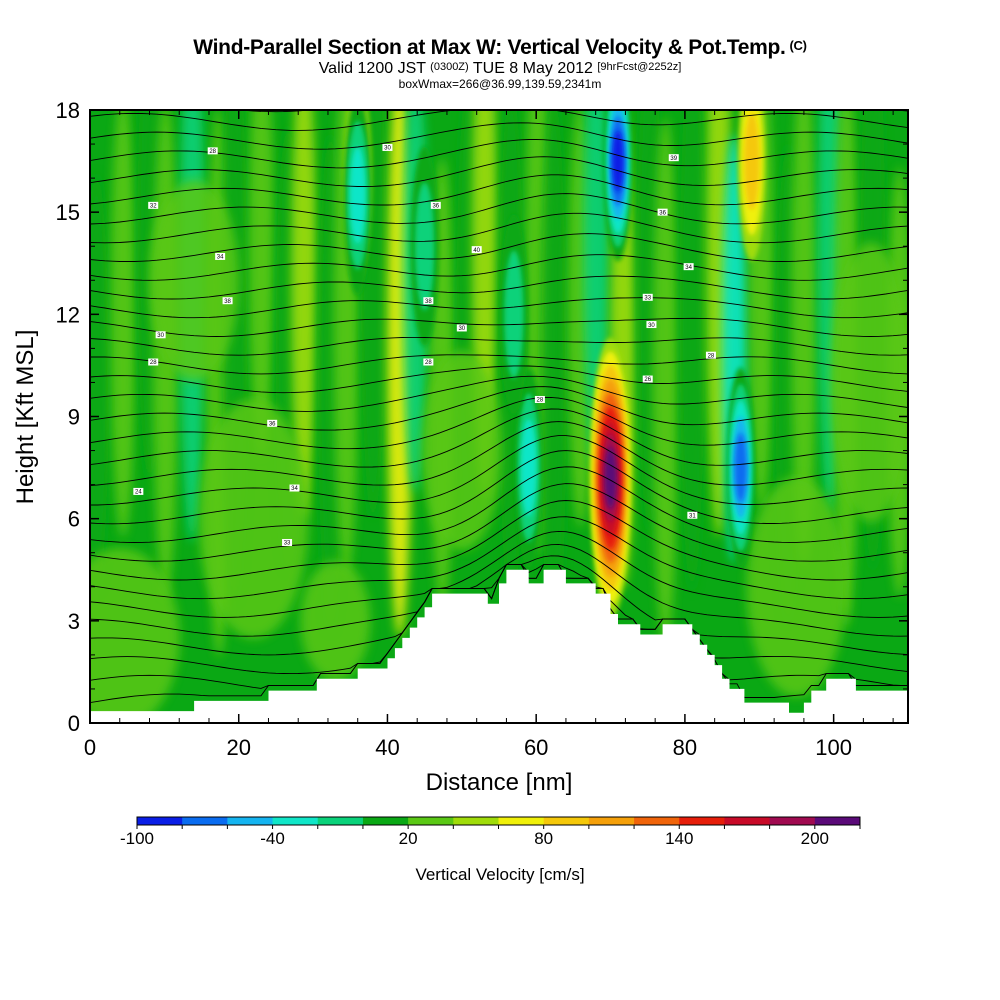 Image resolution: width=1000 pixels, height=1000 pixels. Describe the element at coordinates (74, 621) in the screenshot. I see `y-tick-label: 3` at that location.